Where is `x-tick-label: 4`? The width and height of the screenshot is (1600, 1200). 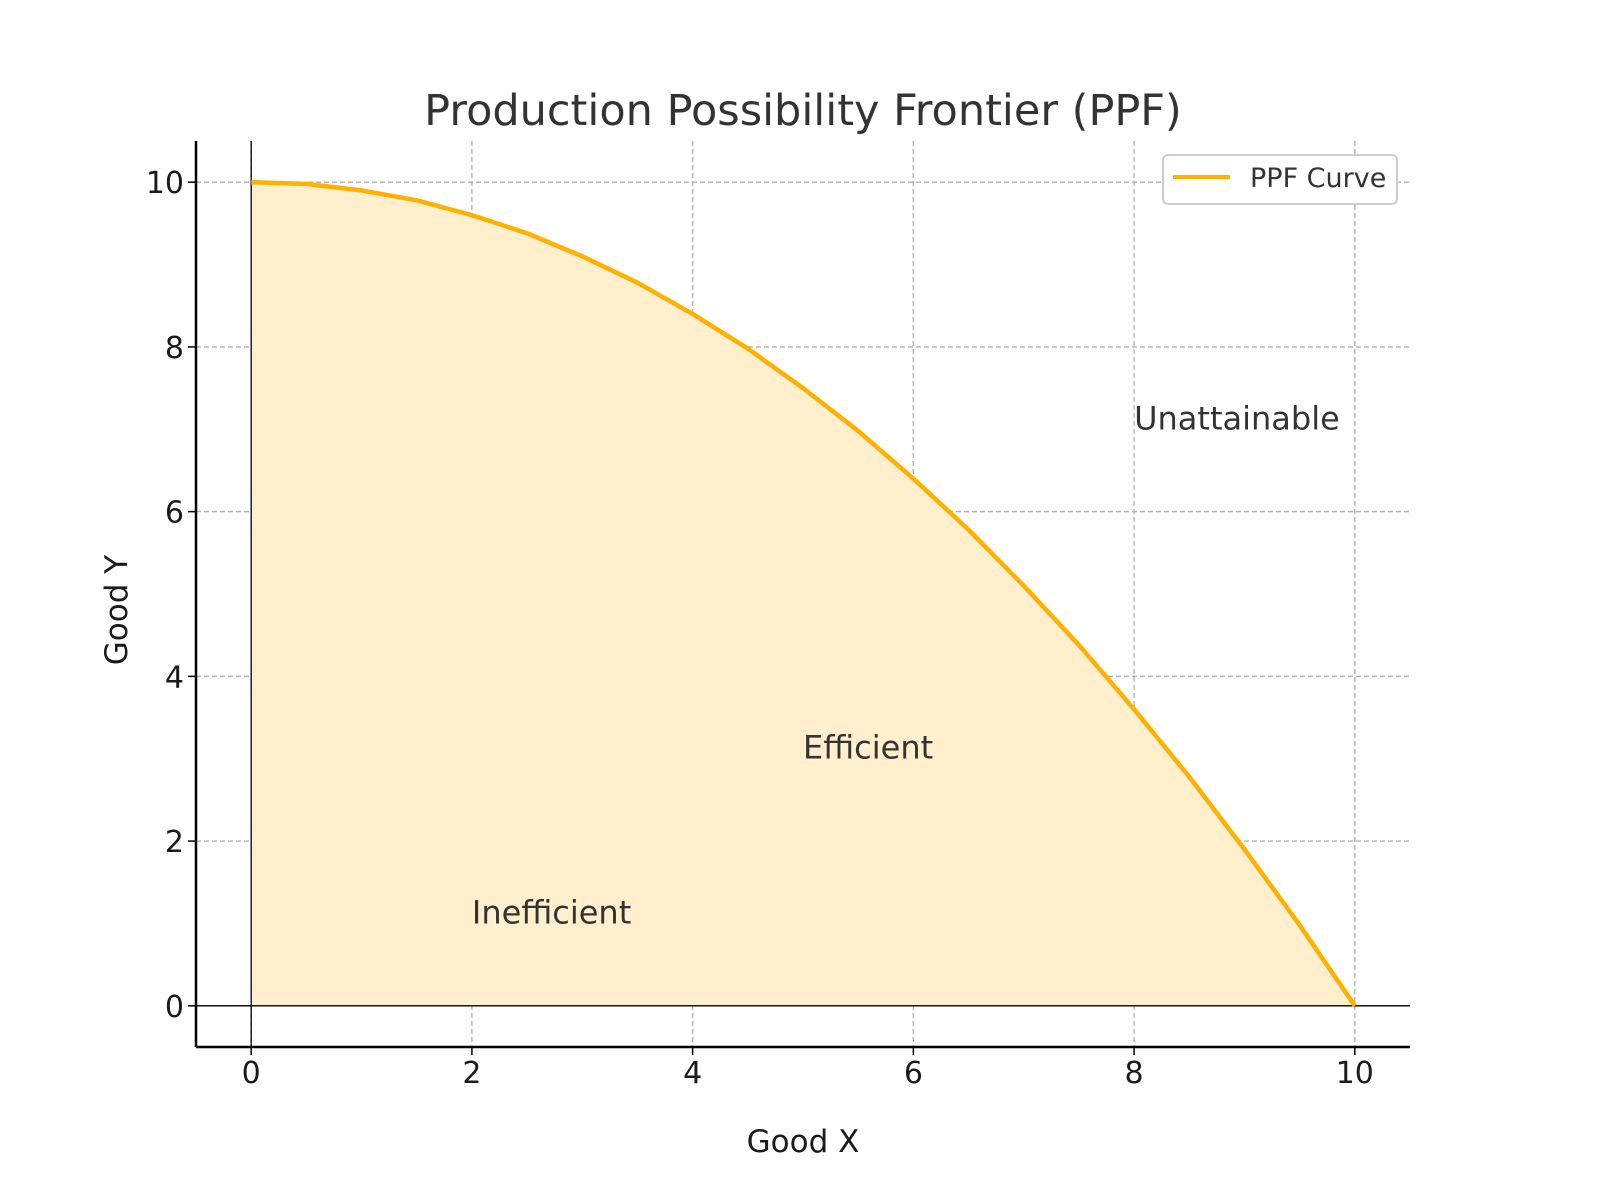 x-tick-label: 4 is located at coordinates (692, 1073).